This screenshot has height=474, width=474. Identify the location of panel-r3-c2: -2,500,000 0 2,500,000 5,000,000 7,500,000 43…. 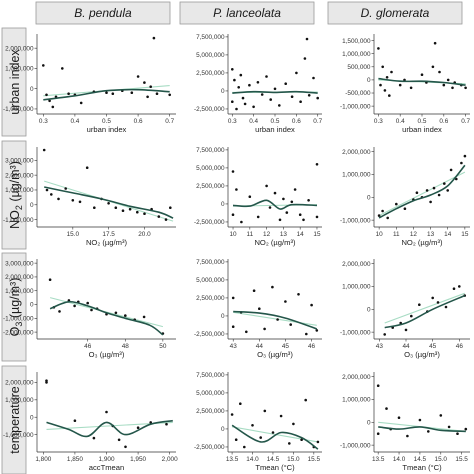
(258, 309).